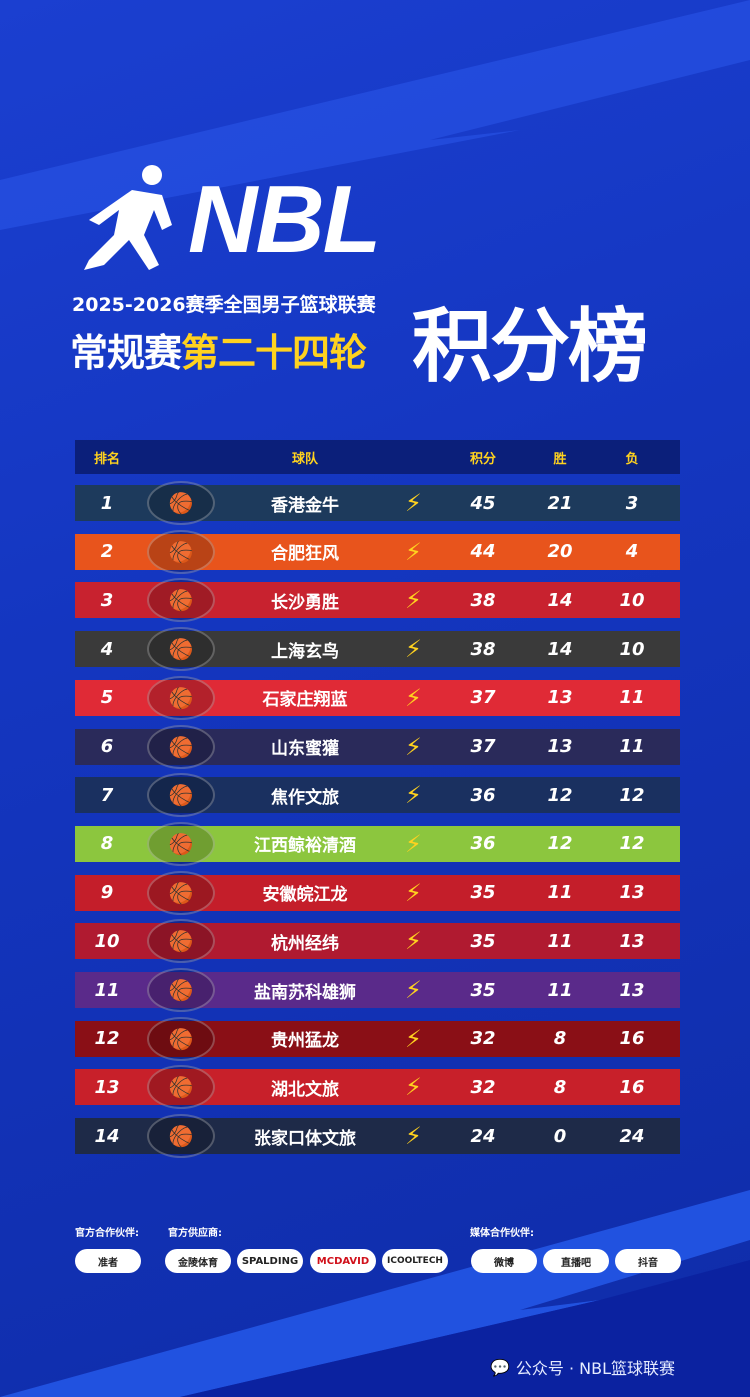  I want to click on official-partner-label: 官方合作伙伴:, so click(107, 1233).